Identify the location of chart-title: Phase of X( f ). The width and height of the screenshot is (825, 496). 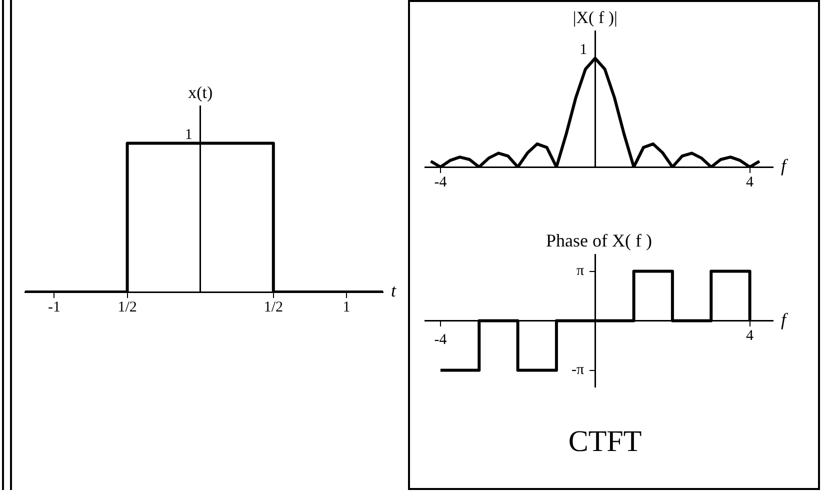
(599, 240).